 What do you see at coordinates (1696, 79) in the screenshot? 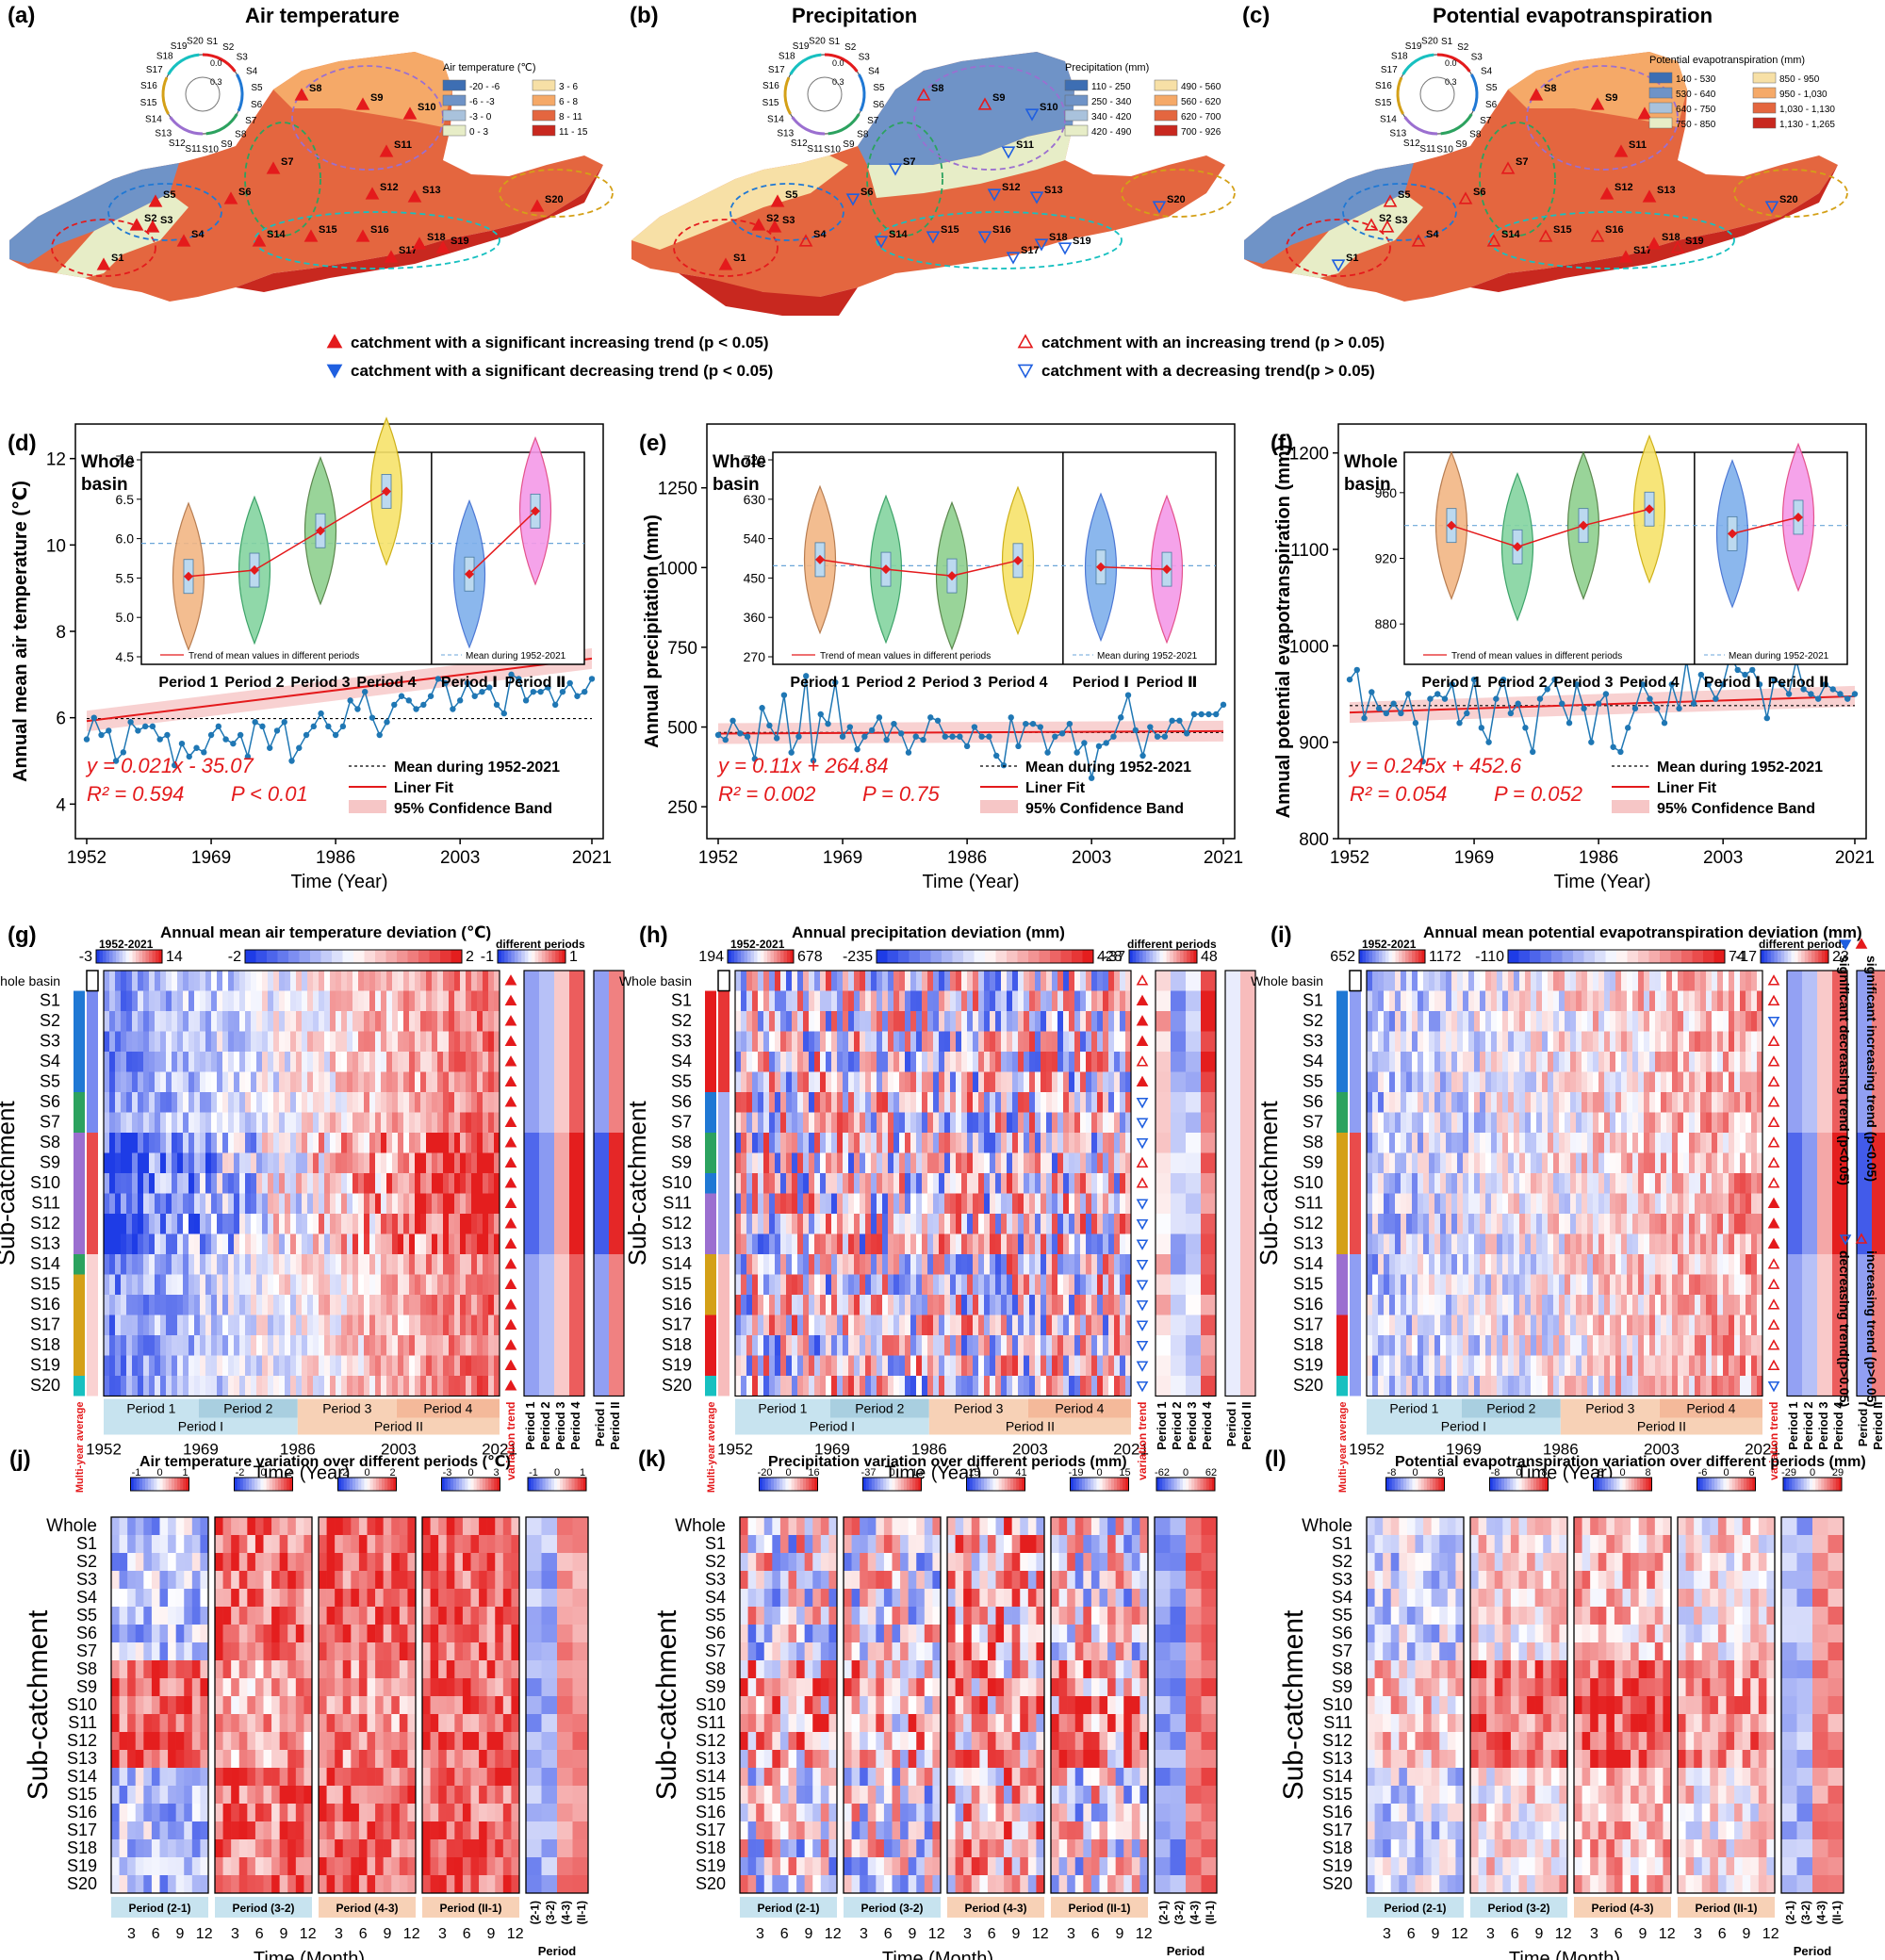
I see `legend-label: 140 - 530` at bounding box center [1696, 79].